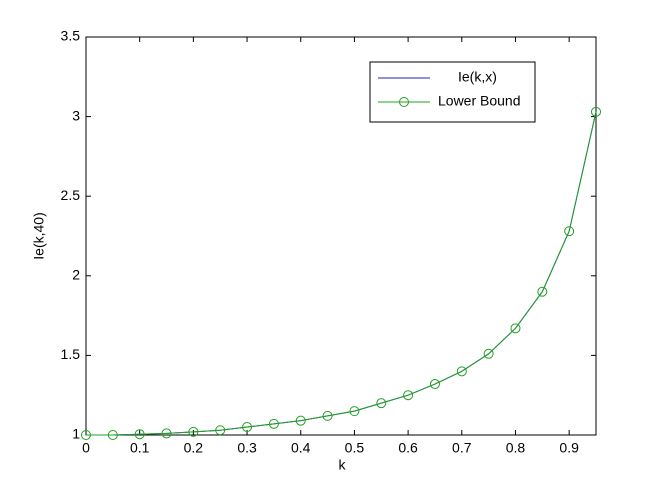 The width and height of the screenshot is (654, 496). I want to click on x-tick-label: 0.5, so click(355, 448).